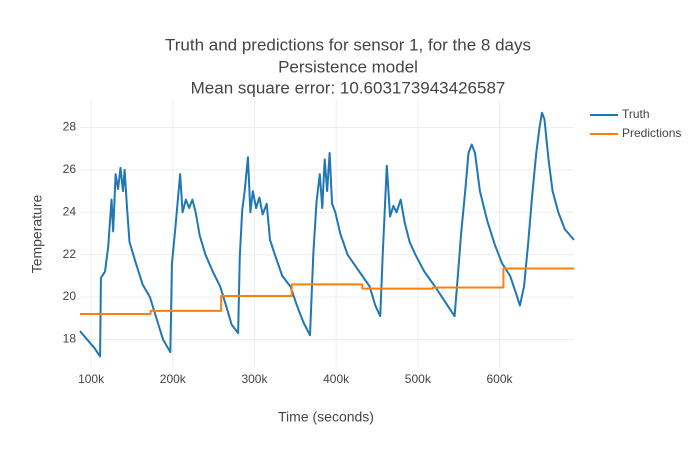  What do you see at coordinates (70, 254) in the screenshot?
I see `y-tick-label: 22` at bounding box center [70, 254].